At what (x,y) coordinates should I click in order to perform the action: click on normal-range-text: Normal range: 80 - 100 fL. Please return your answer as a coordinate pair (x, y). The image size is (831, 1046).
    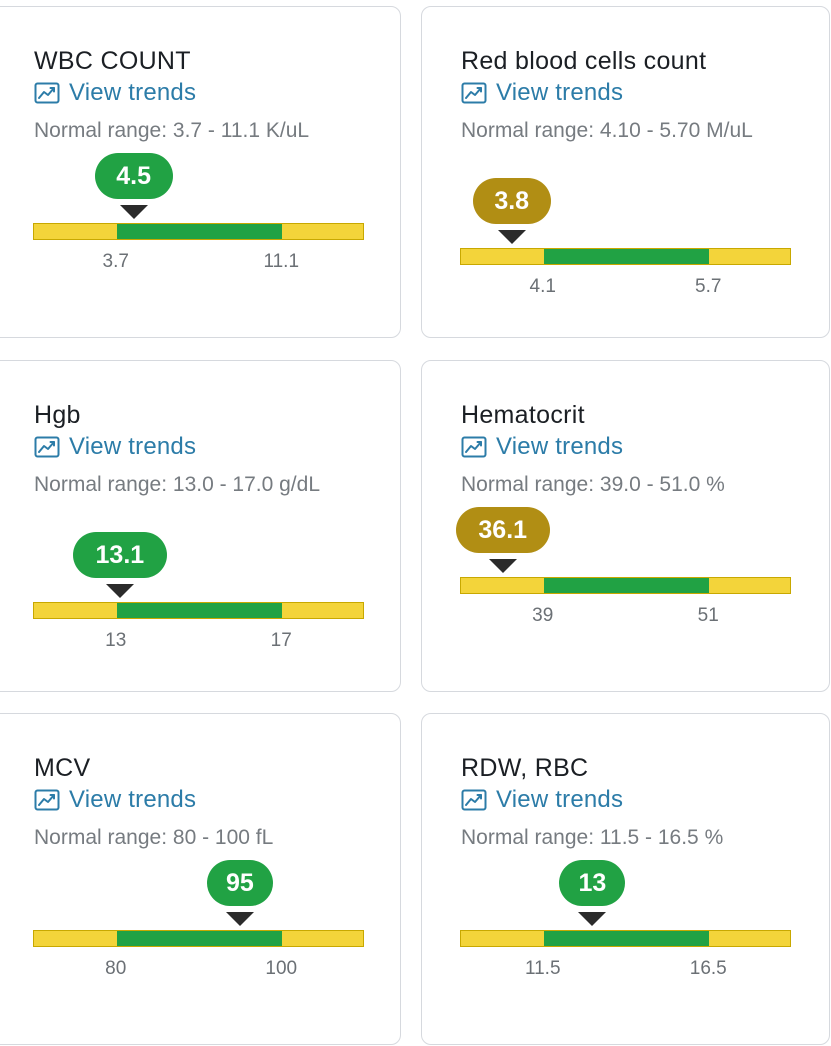
    Looking at the image, I should click on (154, 837).